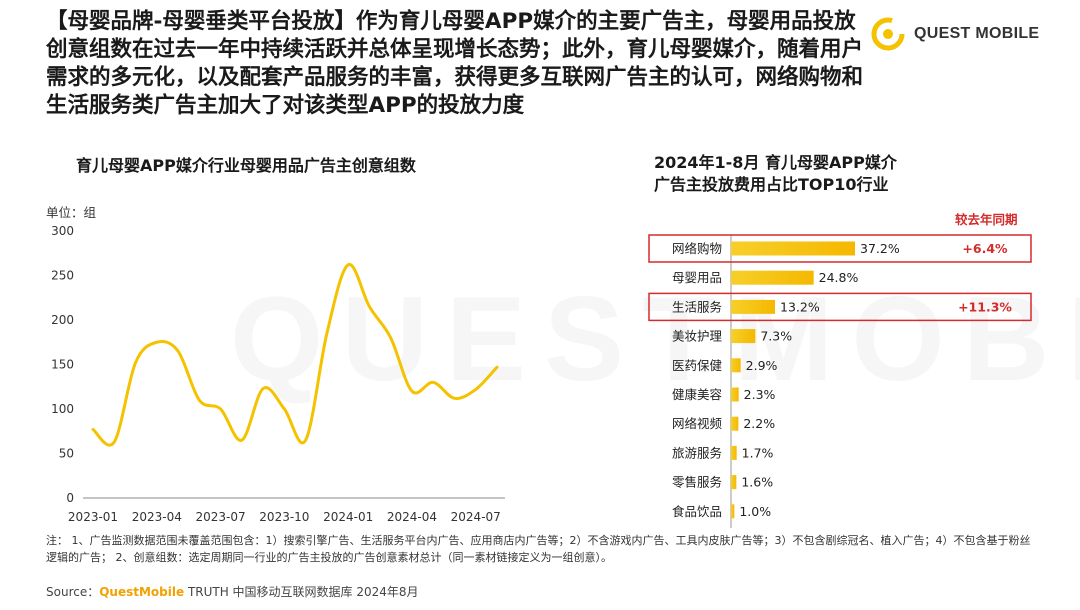 The width and height of the screenshot is (1080, 610). I want to click on x-tick-label: 2024-01, so click(348, 517).